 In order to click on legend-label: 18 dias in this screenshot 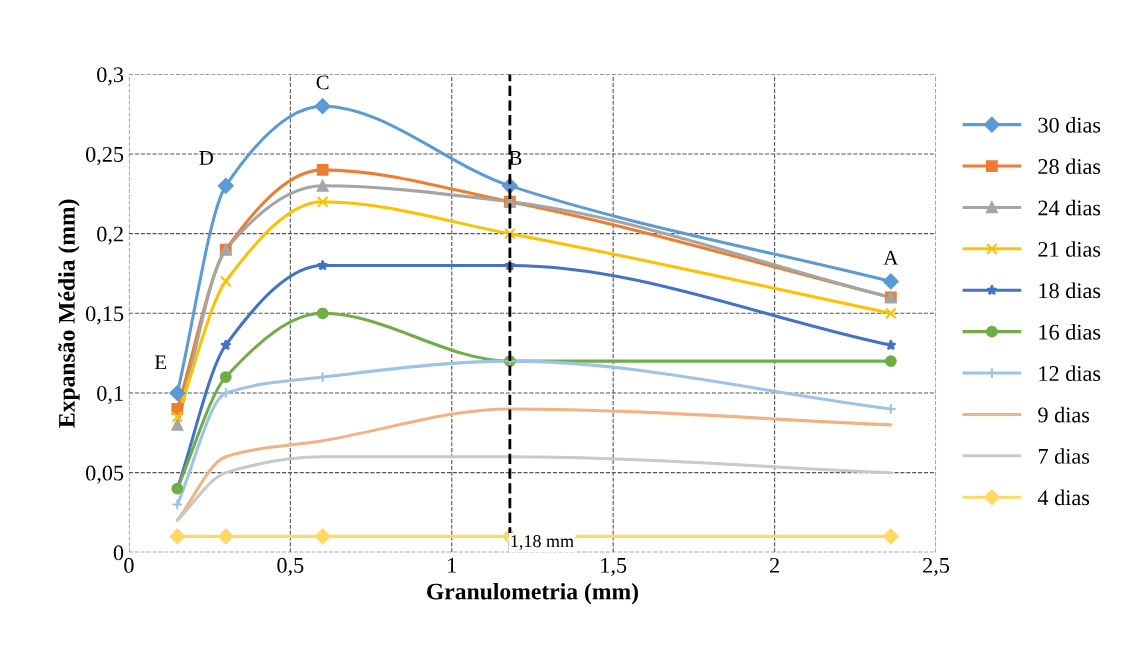, I will do `click(1070, 290)`.